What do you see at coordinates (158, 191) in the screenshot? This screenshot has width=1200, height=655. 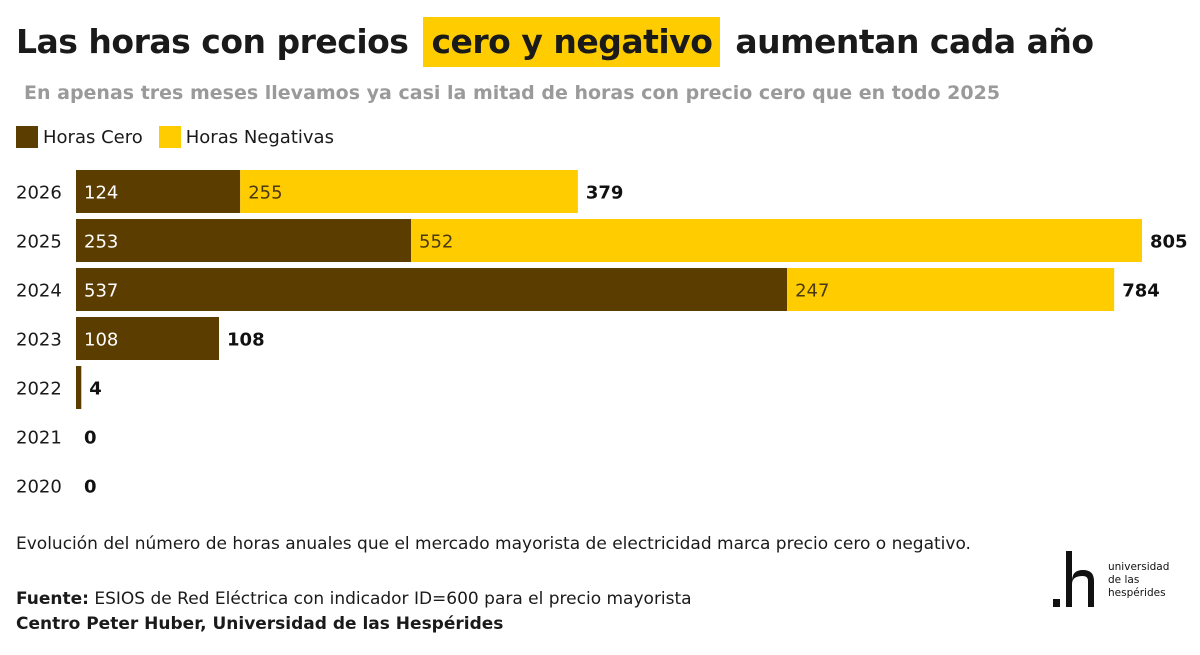 I see `bar-cero-2026` at bounding box center [158, 191].